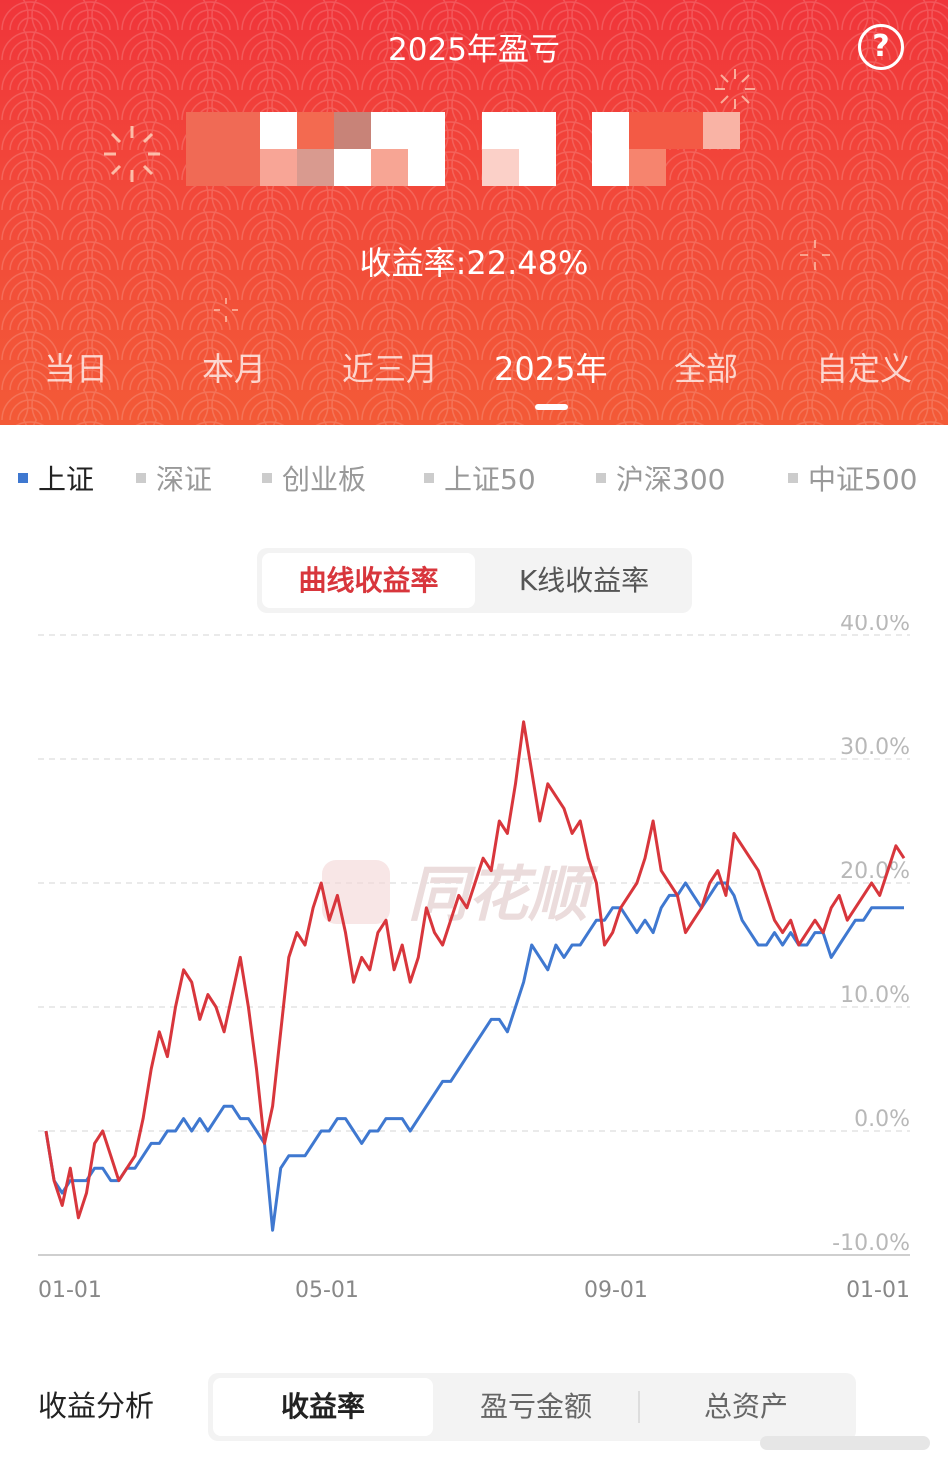 The width and height of the screenshot is (948, 1474). I want to click on page-title: 2025年盈亏, so click(474, 50).